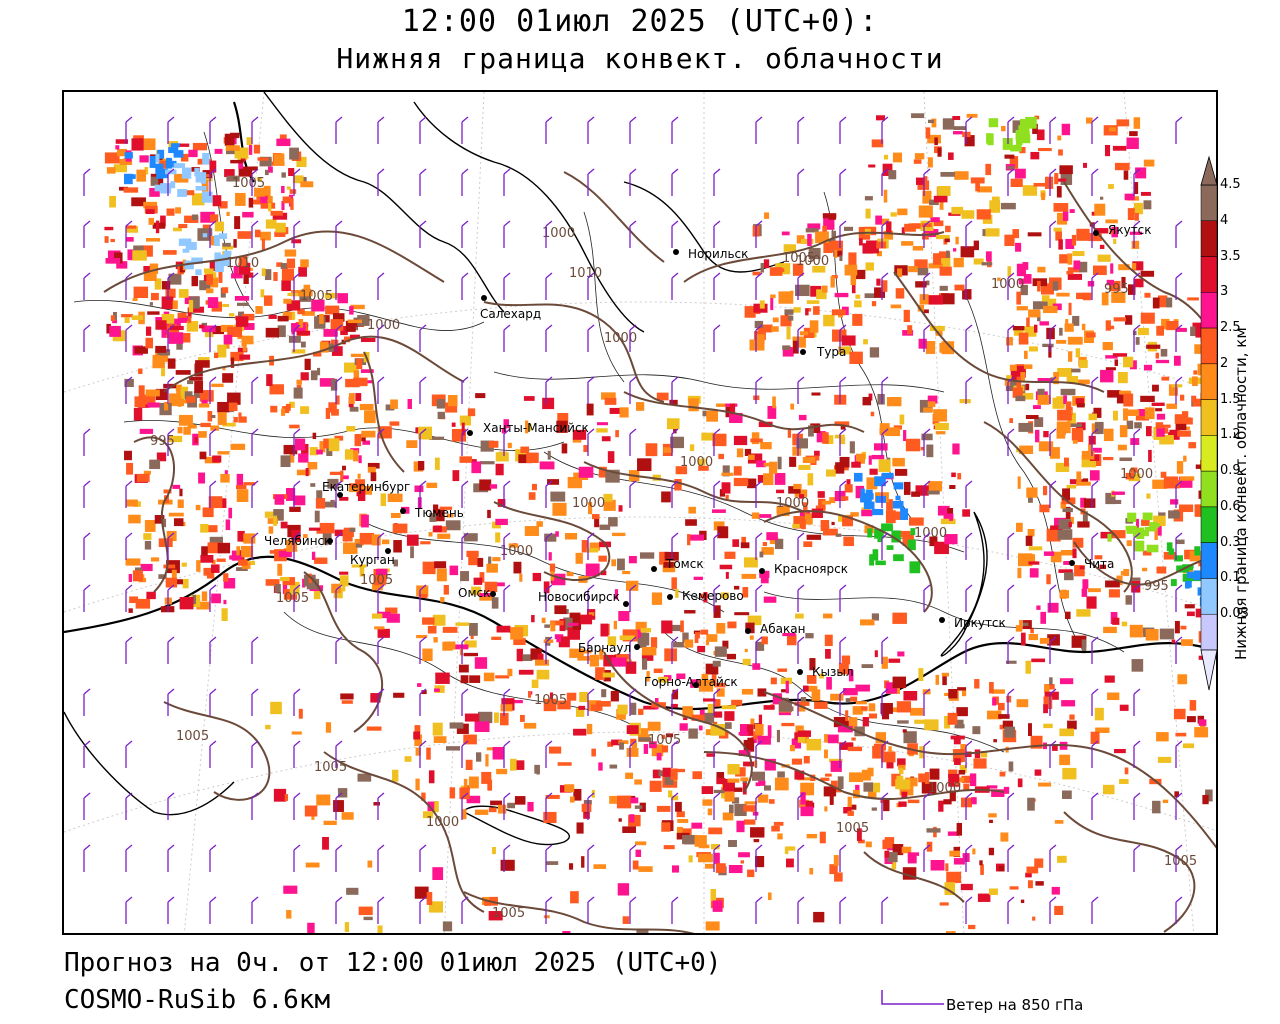  Describe the element at coordinates (292, 598) in the screenshot. I see `isobar-label: 1005` at that location.